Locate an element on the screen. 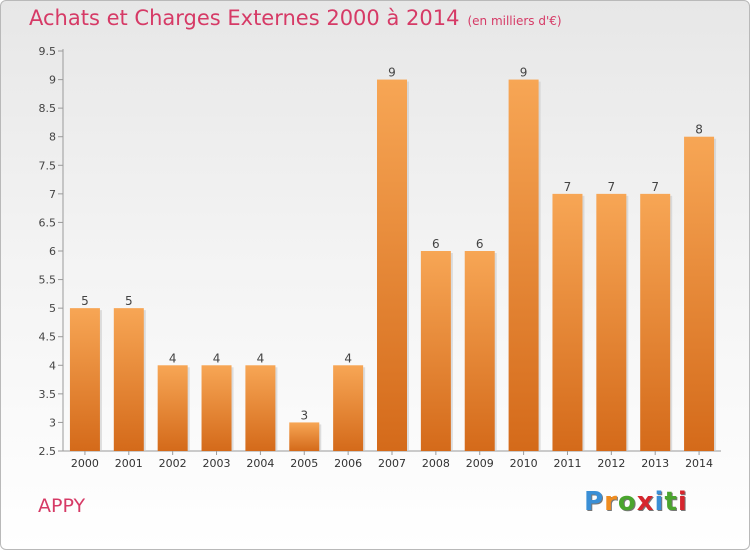 Image resolution: width=750 pixels, height=550 pixels. y-tick-label: 3.5 is located at coordinates (48, 394).